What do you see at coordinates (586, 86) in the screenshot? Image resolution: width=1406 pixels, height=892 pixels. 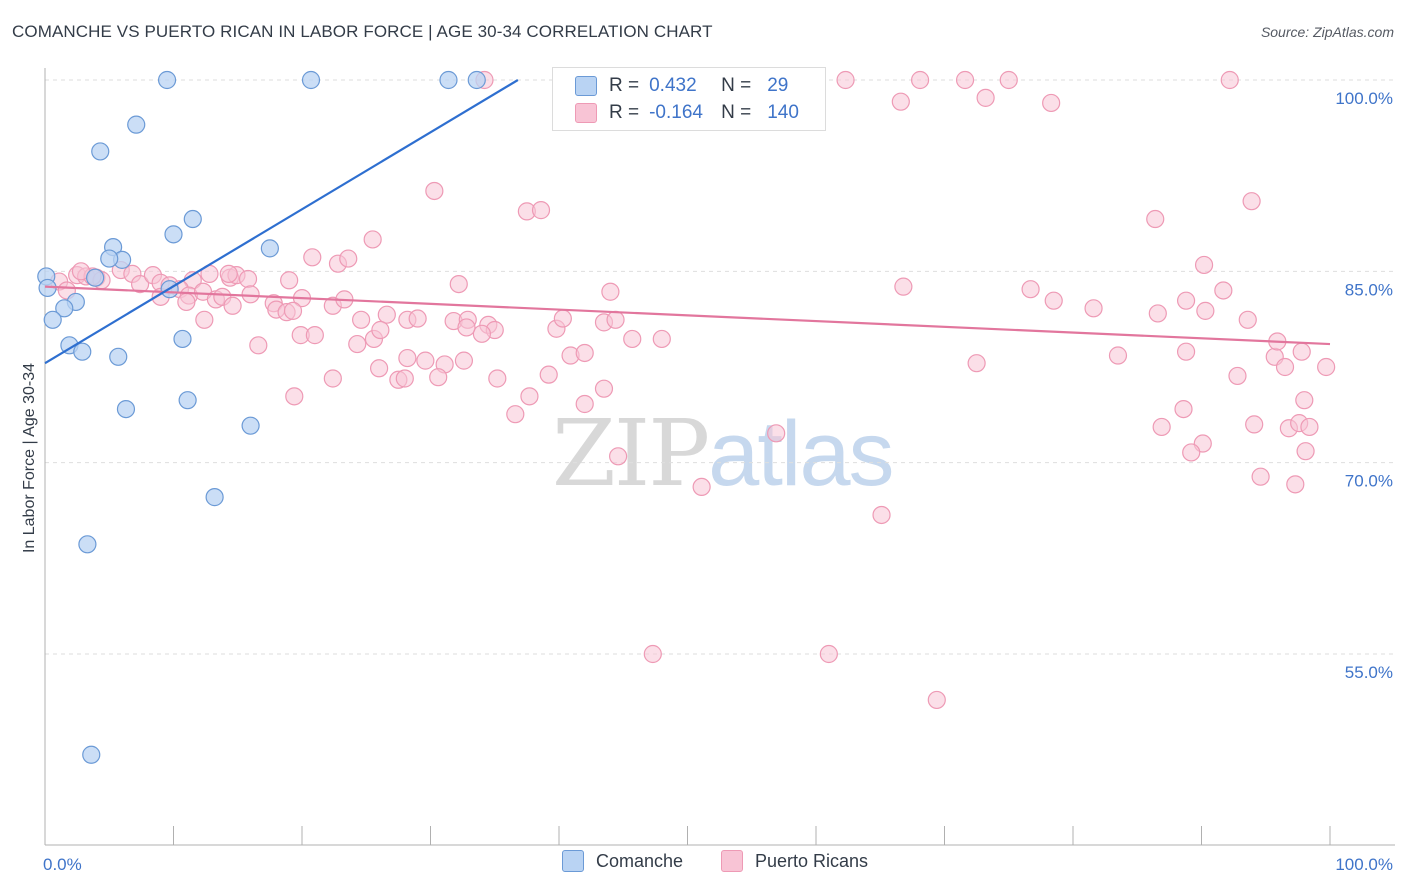 I see `comanche-swatch` at bounding box center [586, 86].